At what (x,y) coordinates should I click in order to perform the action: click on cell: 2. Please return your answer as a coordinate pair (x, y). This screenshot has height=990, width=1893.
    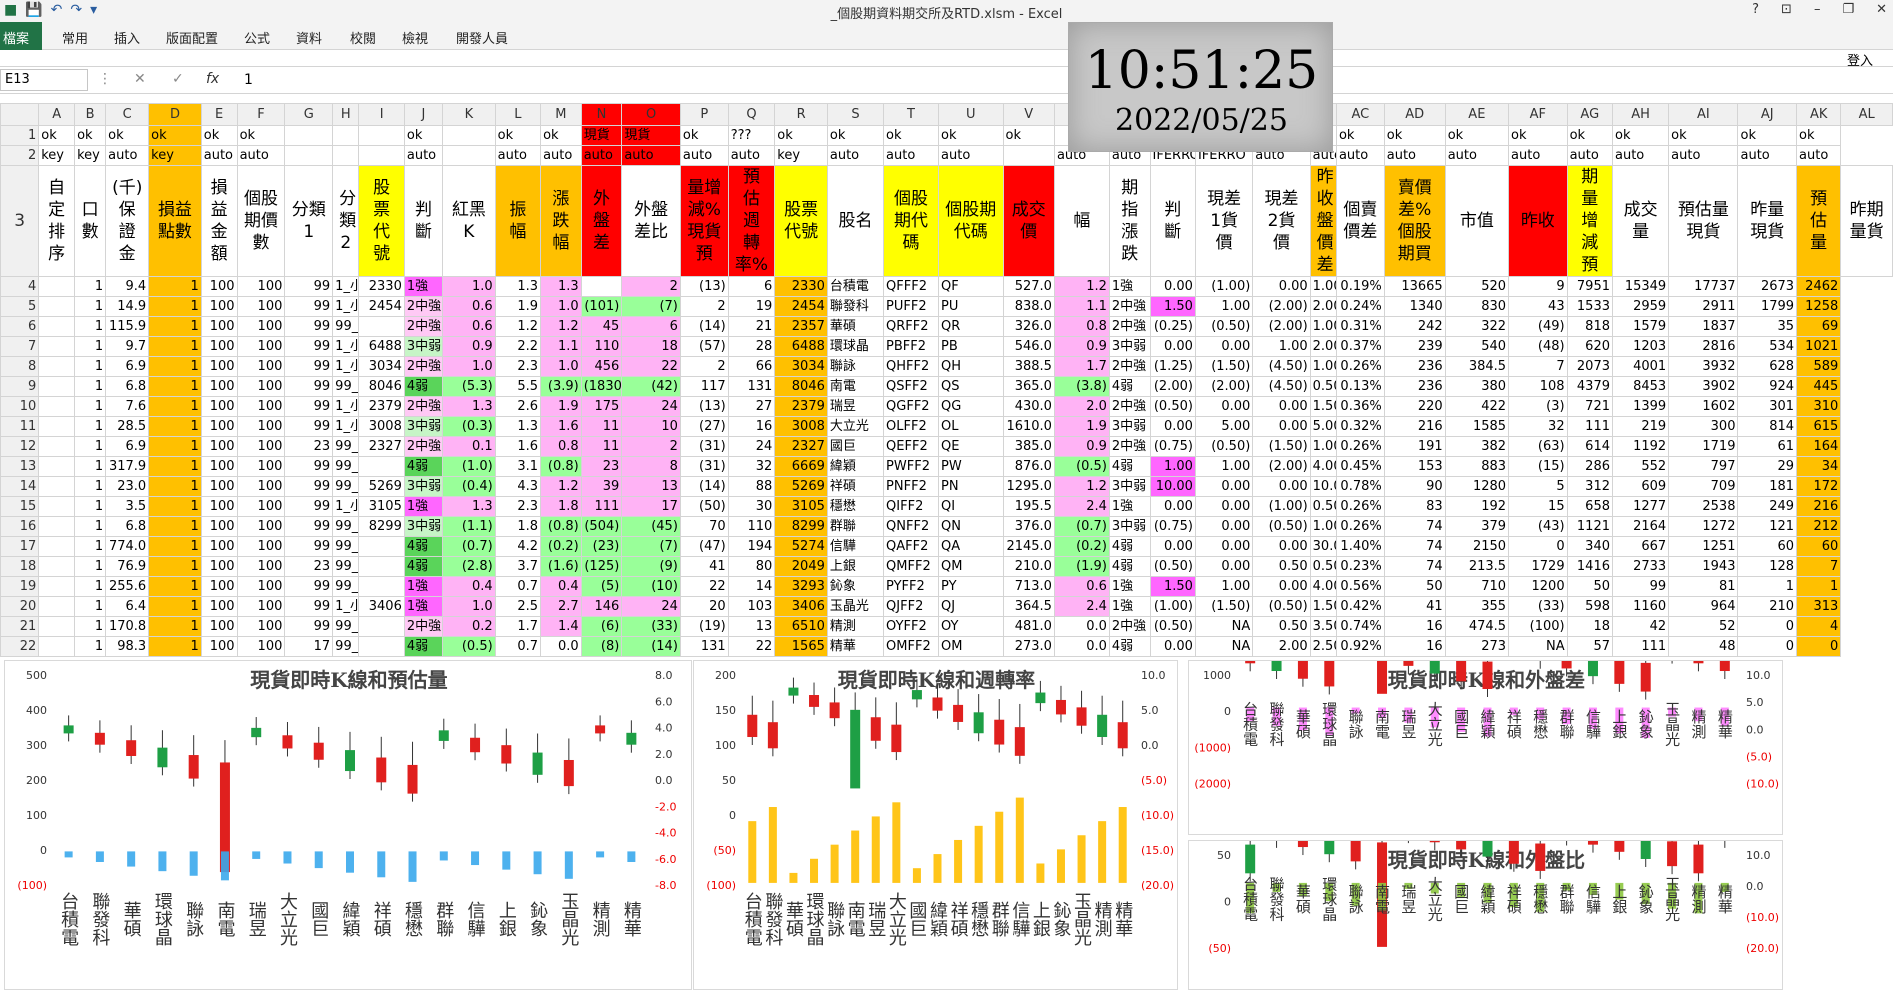
    Looking at the image, I should click on (704, 306).